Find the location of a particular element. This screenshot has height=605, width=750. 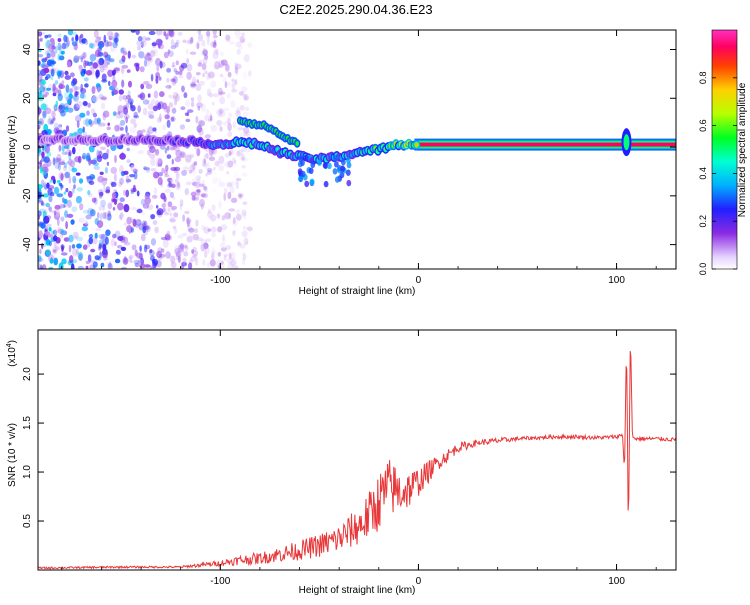

branch-blob-core is located at coordinates (297, 143).